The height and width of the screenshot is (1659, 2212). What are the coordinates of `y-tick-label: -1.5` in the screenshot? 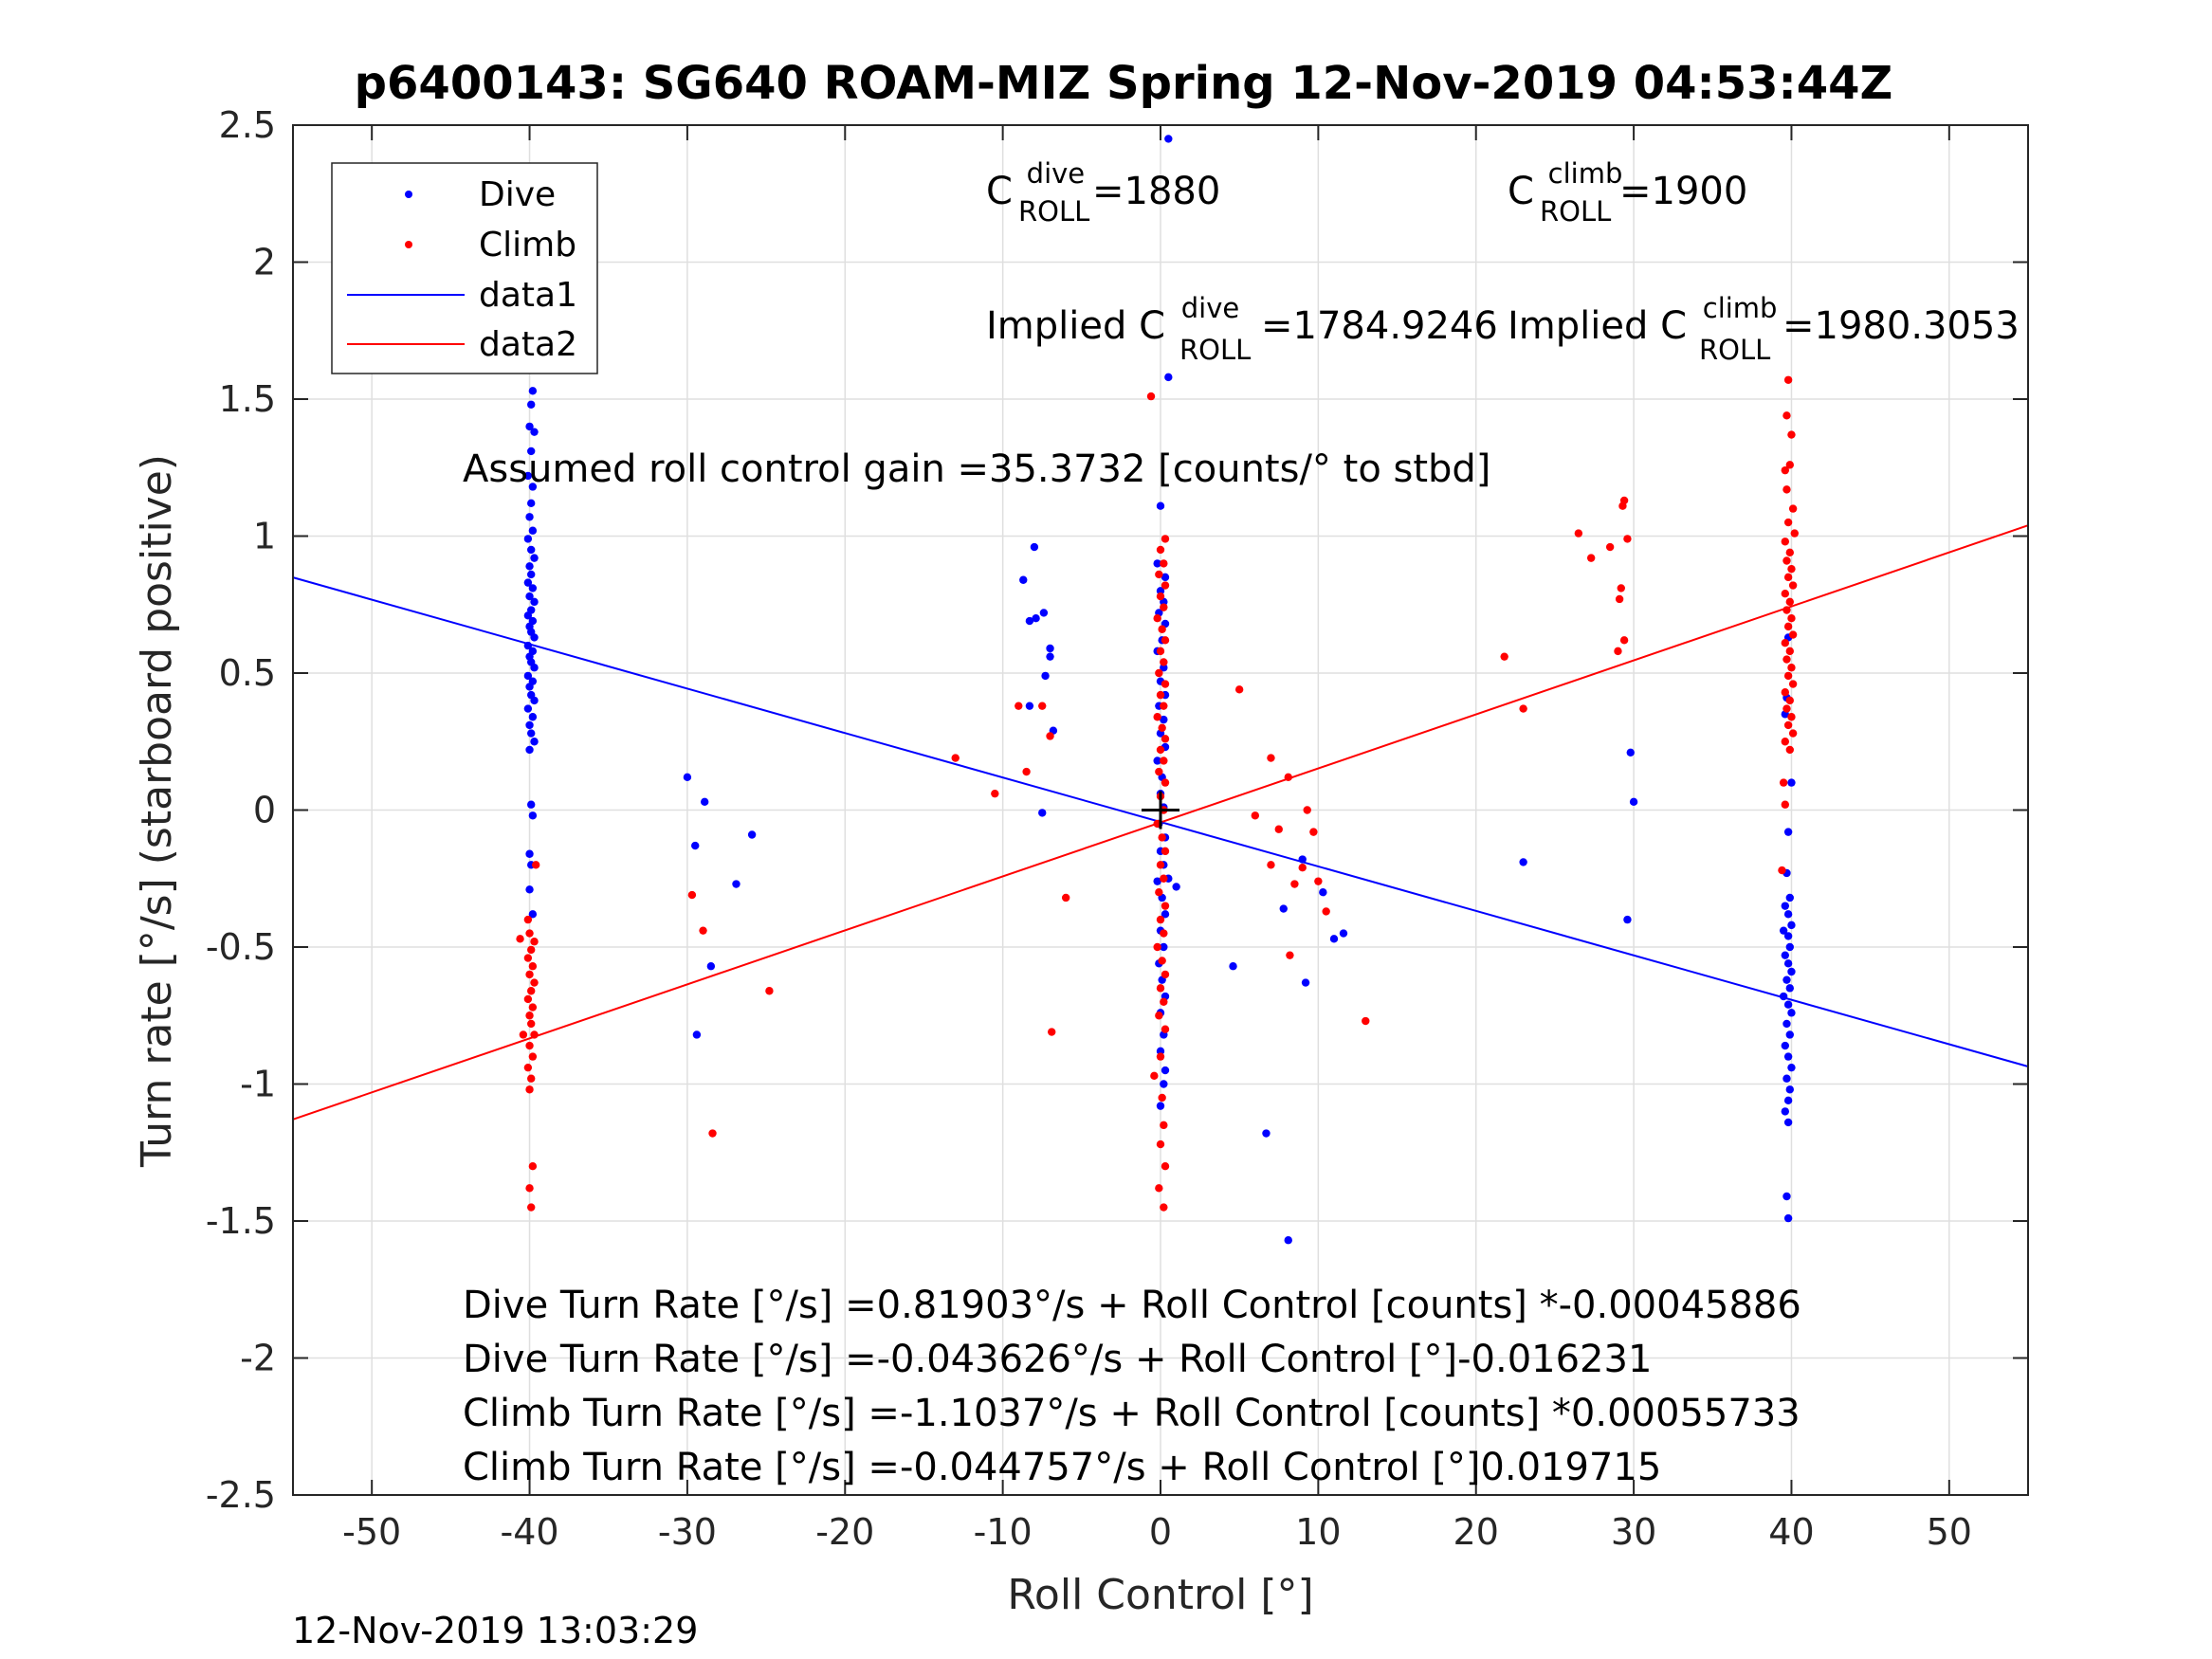 It's located at (241, 1221).